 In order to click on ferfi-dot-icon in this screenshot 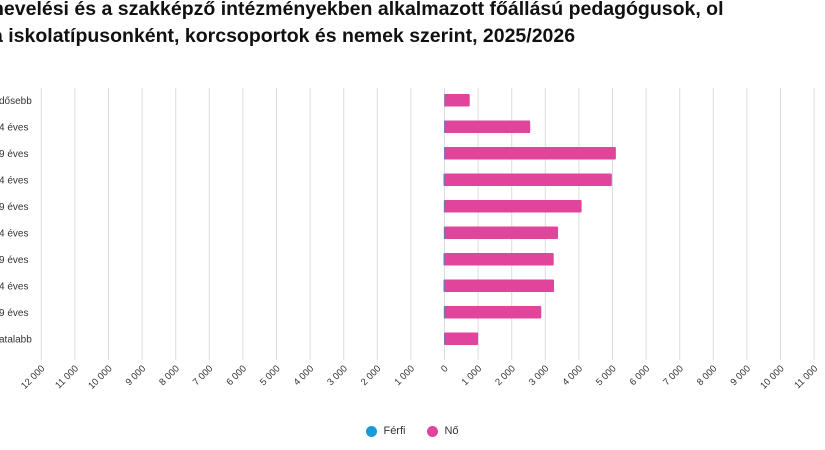, I will do `click(372, 431)`.